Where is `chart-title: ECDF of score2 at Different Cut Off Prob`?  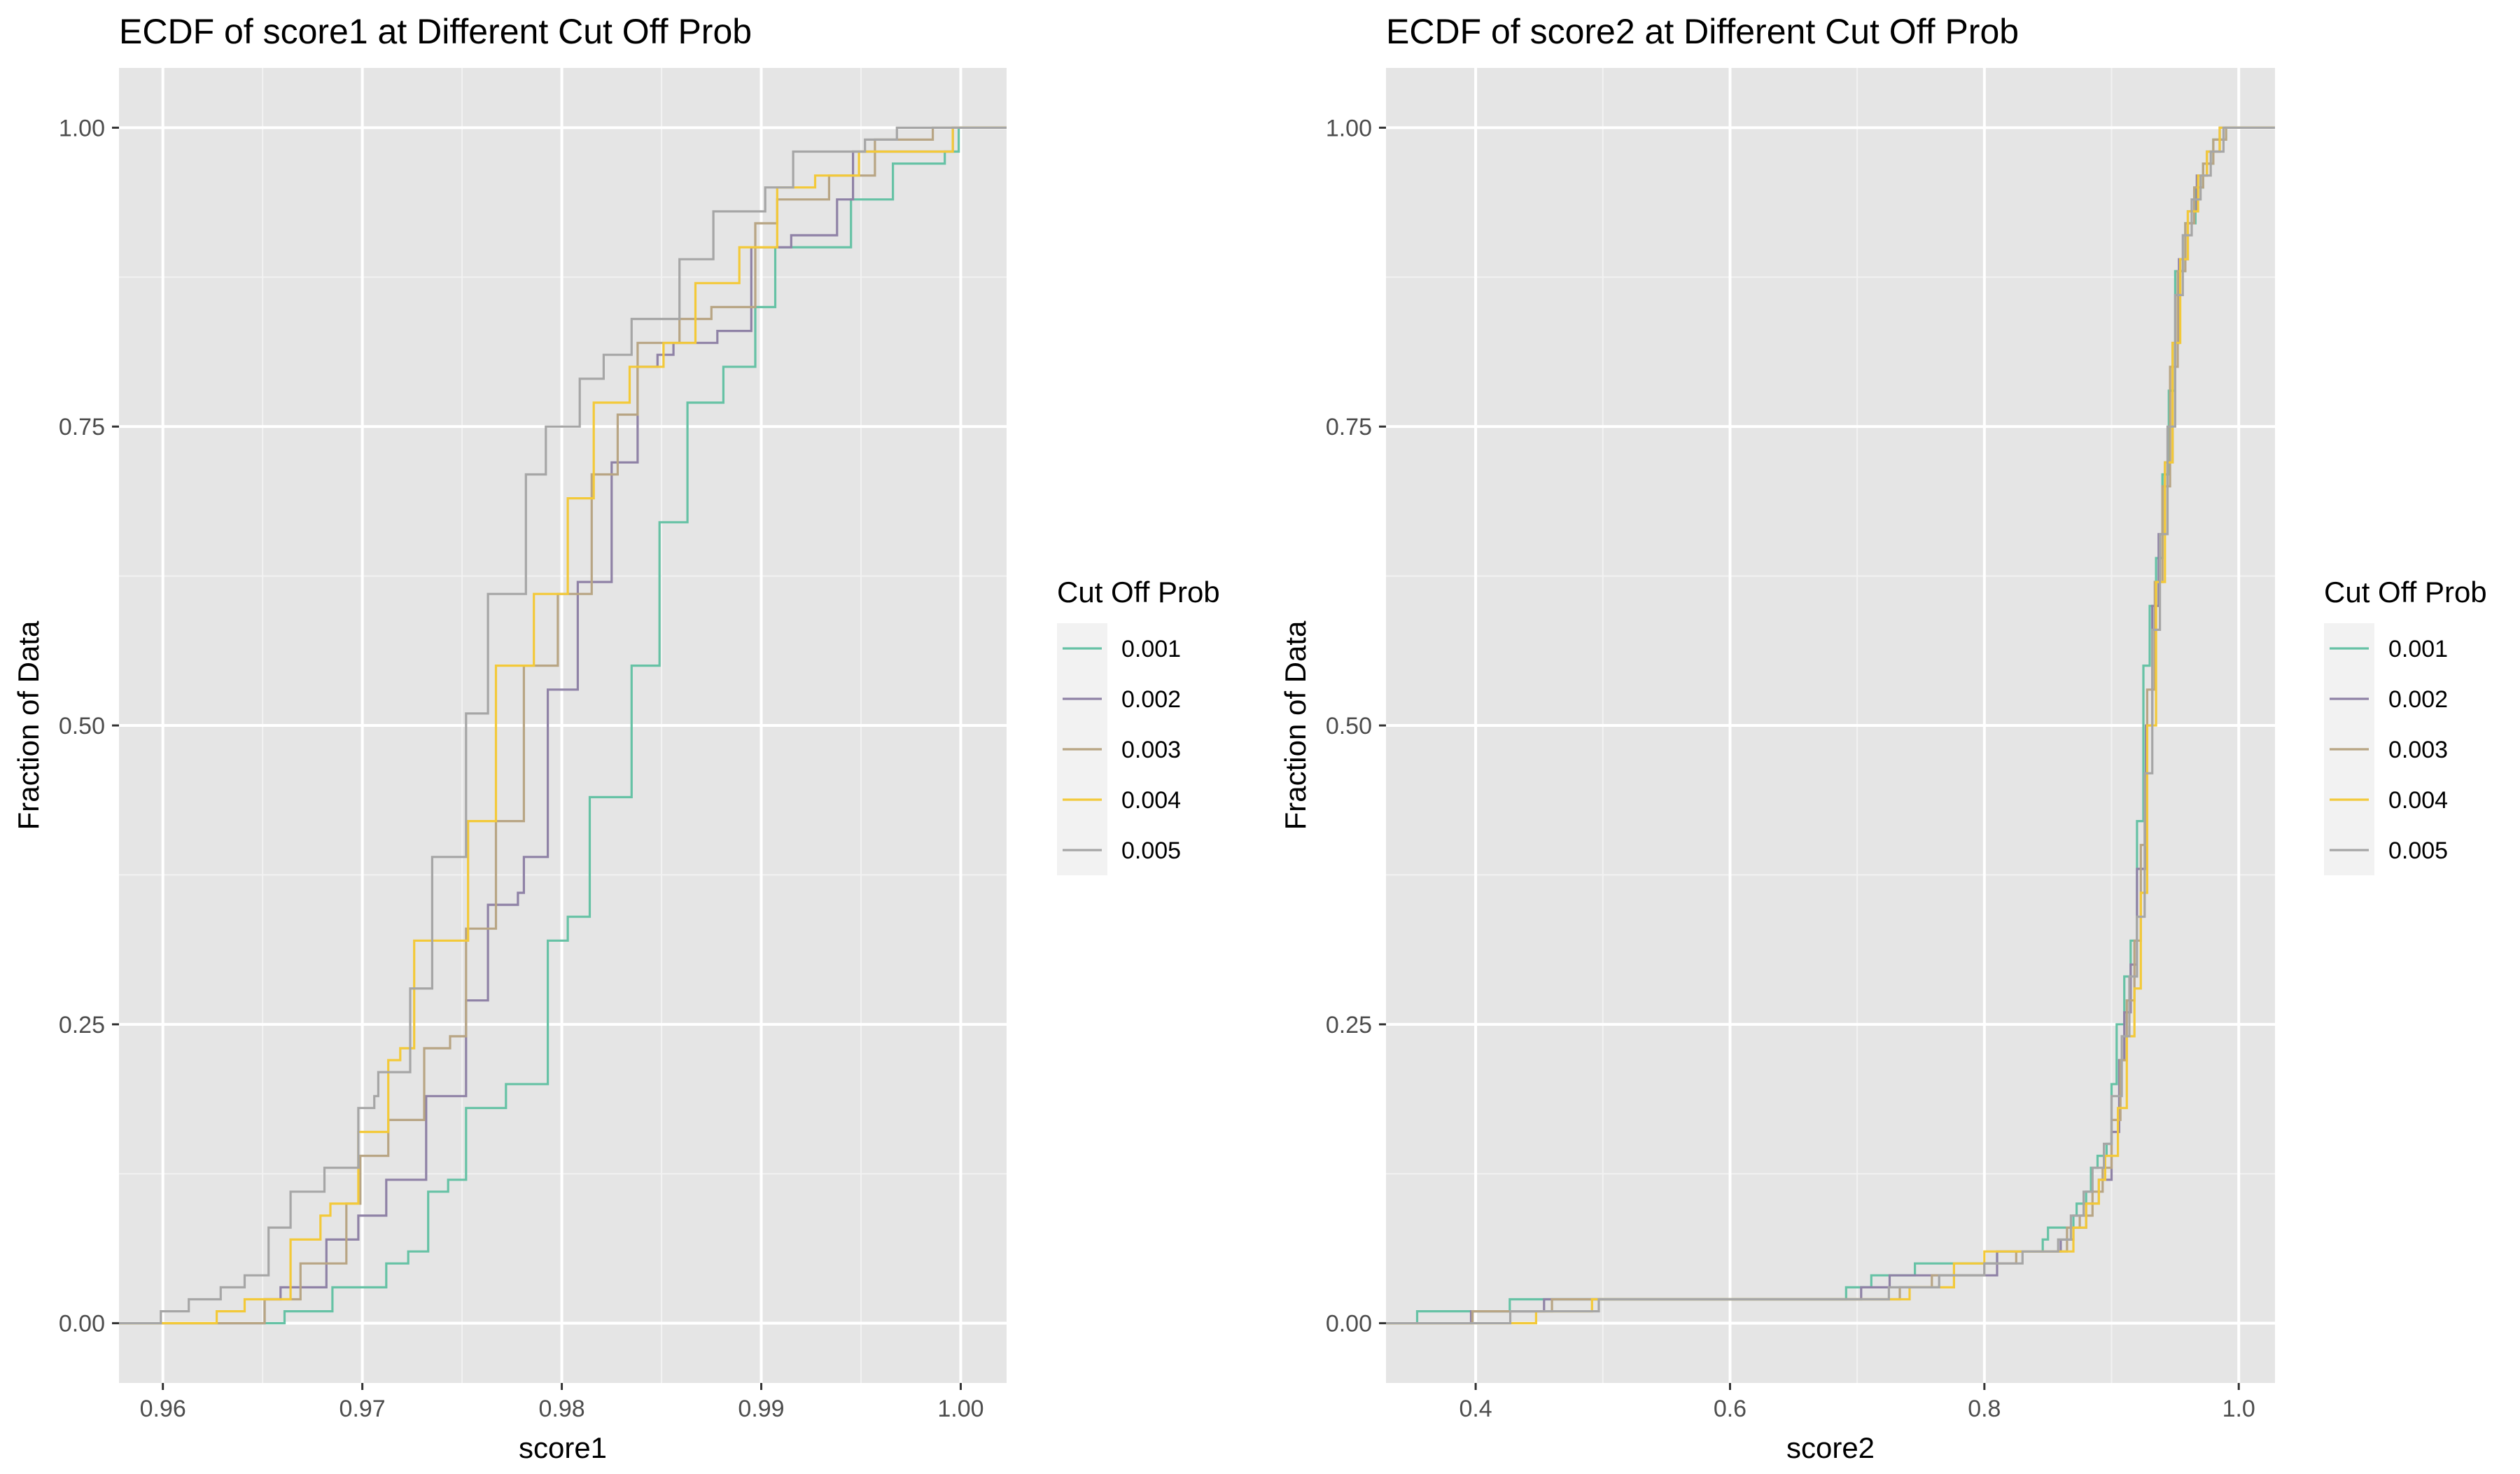 chart-title: ECDF of score2 at Different Cut Off Prob is located at coordinates (1702, 32).